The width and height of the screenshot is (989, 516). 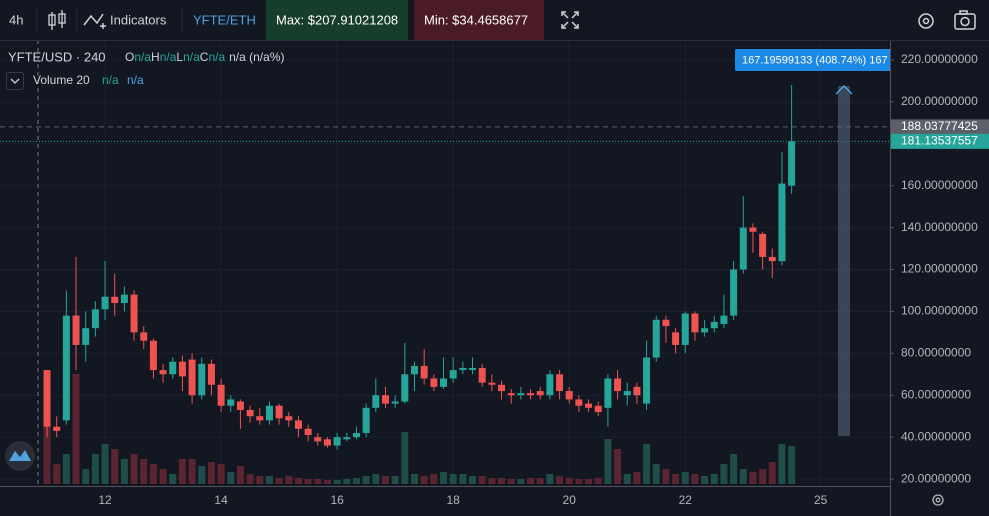 I want to click on legend-item: n/a (n/a%), so click(x=256, y=57).